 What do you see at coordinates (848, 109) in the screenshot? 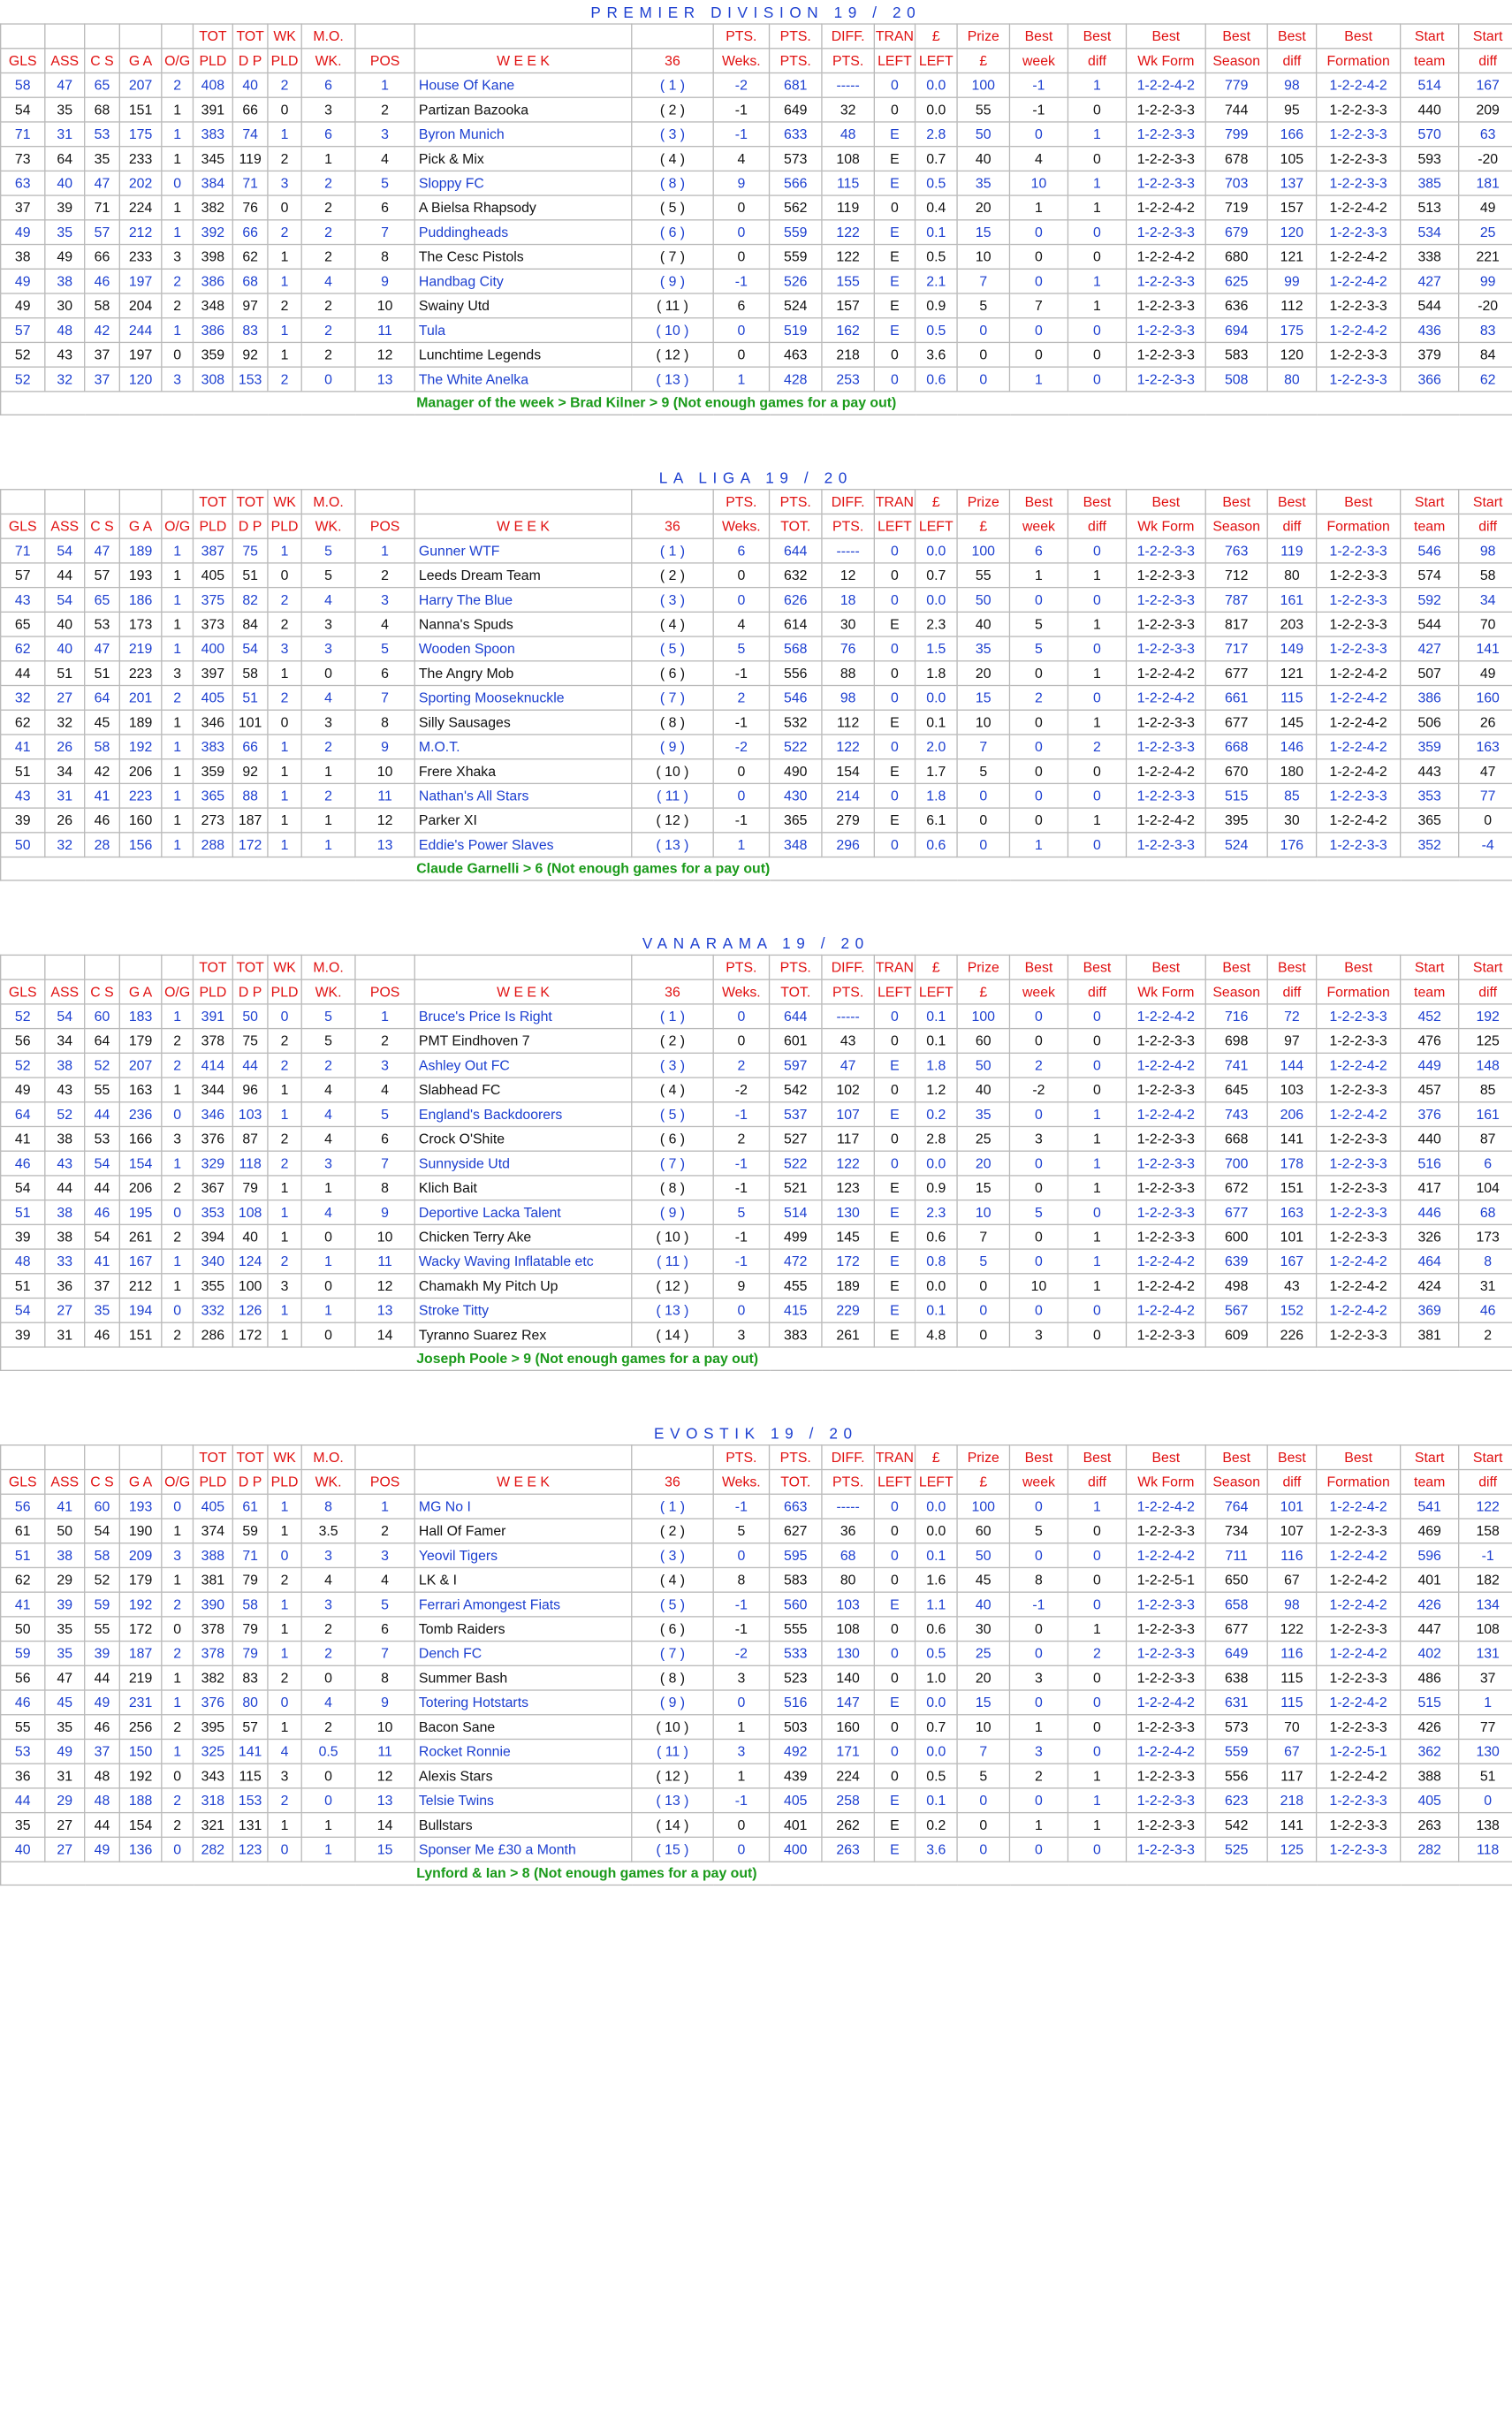
I see `table-cell: 32` at bounding box center [848, 109].